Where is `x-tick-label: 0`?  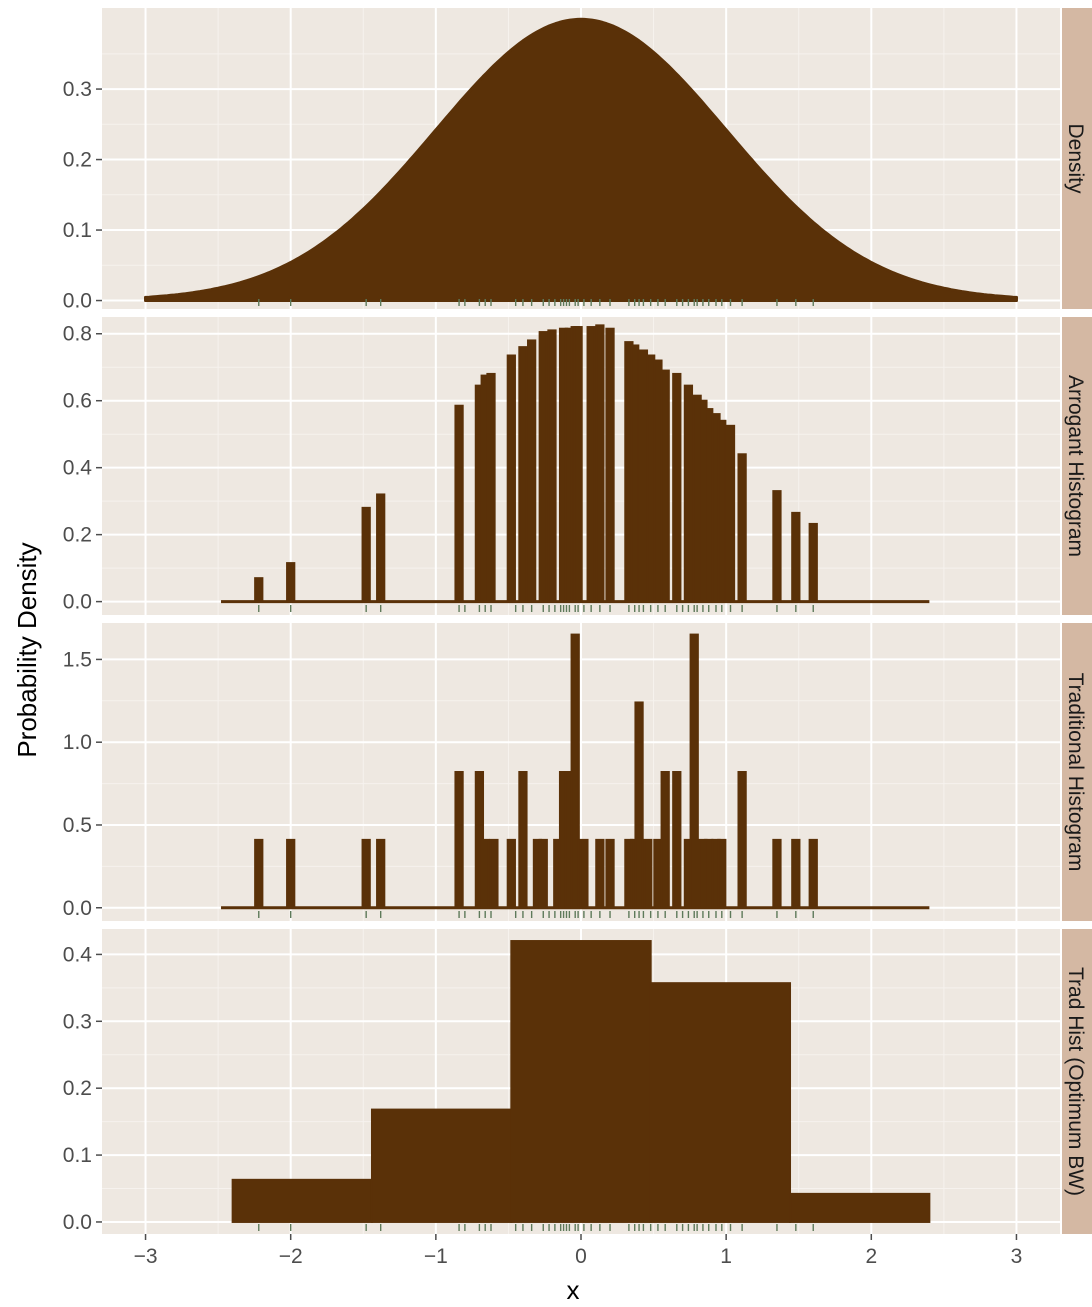
x-tick-label: 0 is located at coordinates (581, 1256).